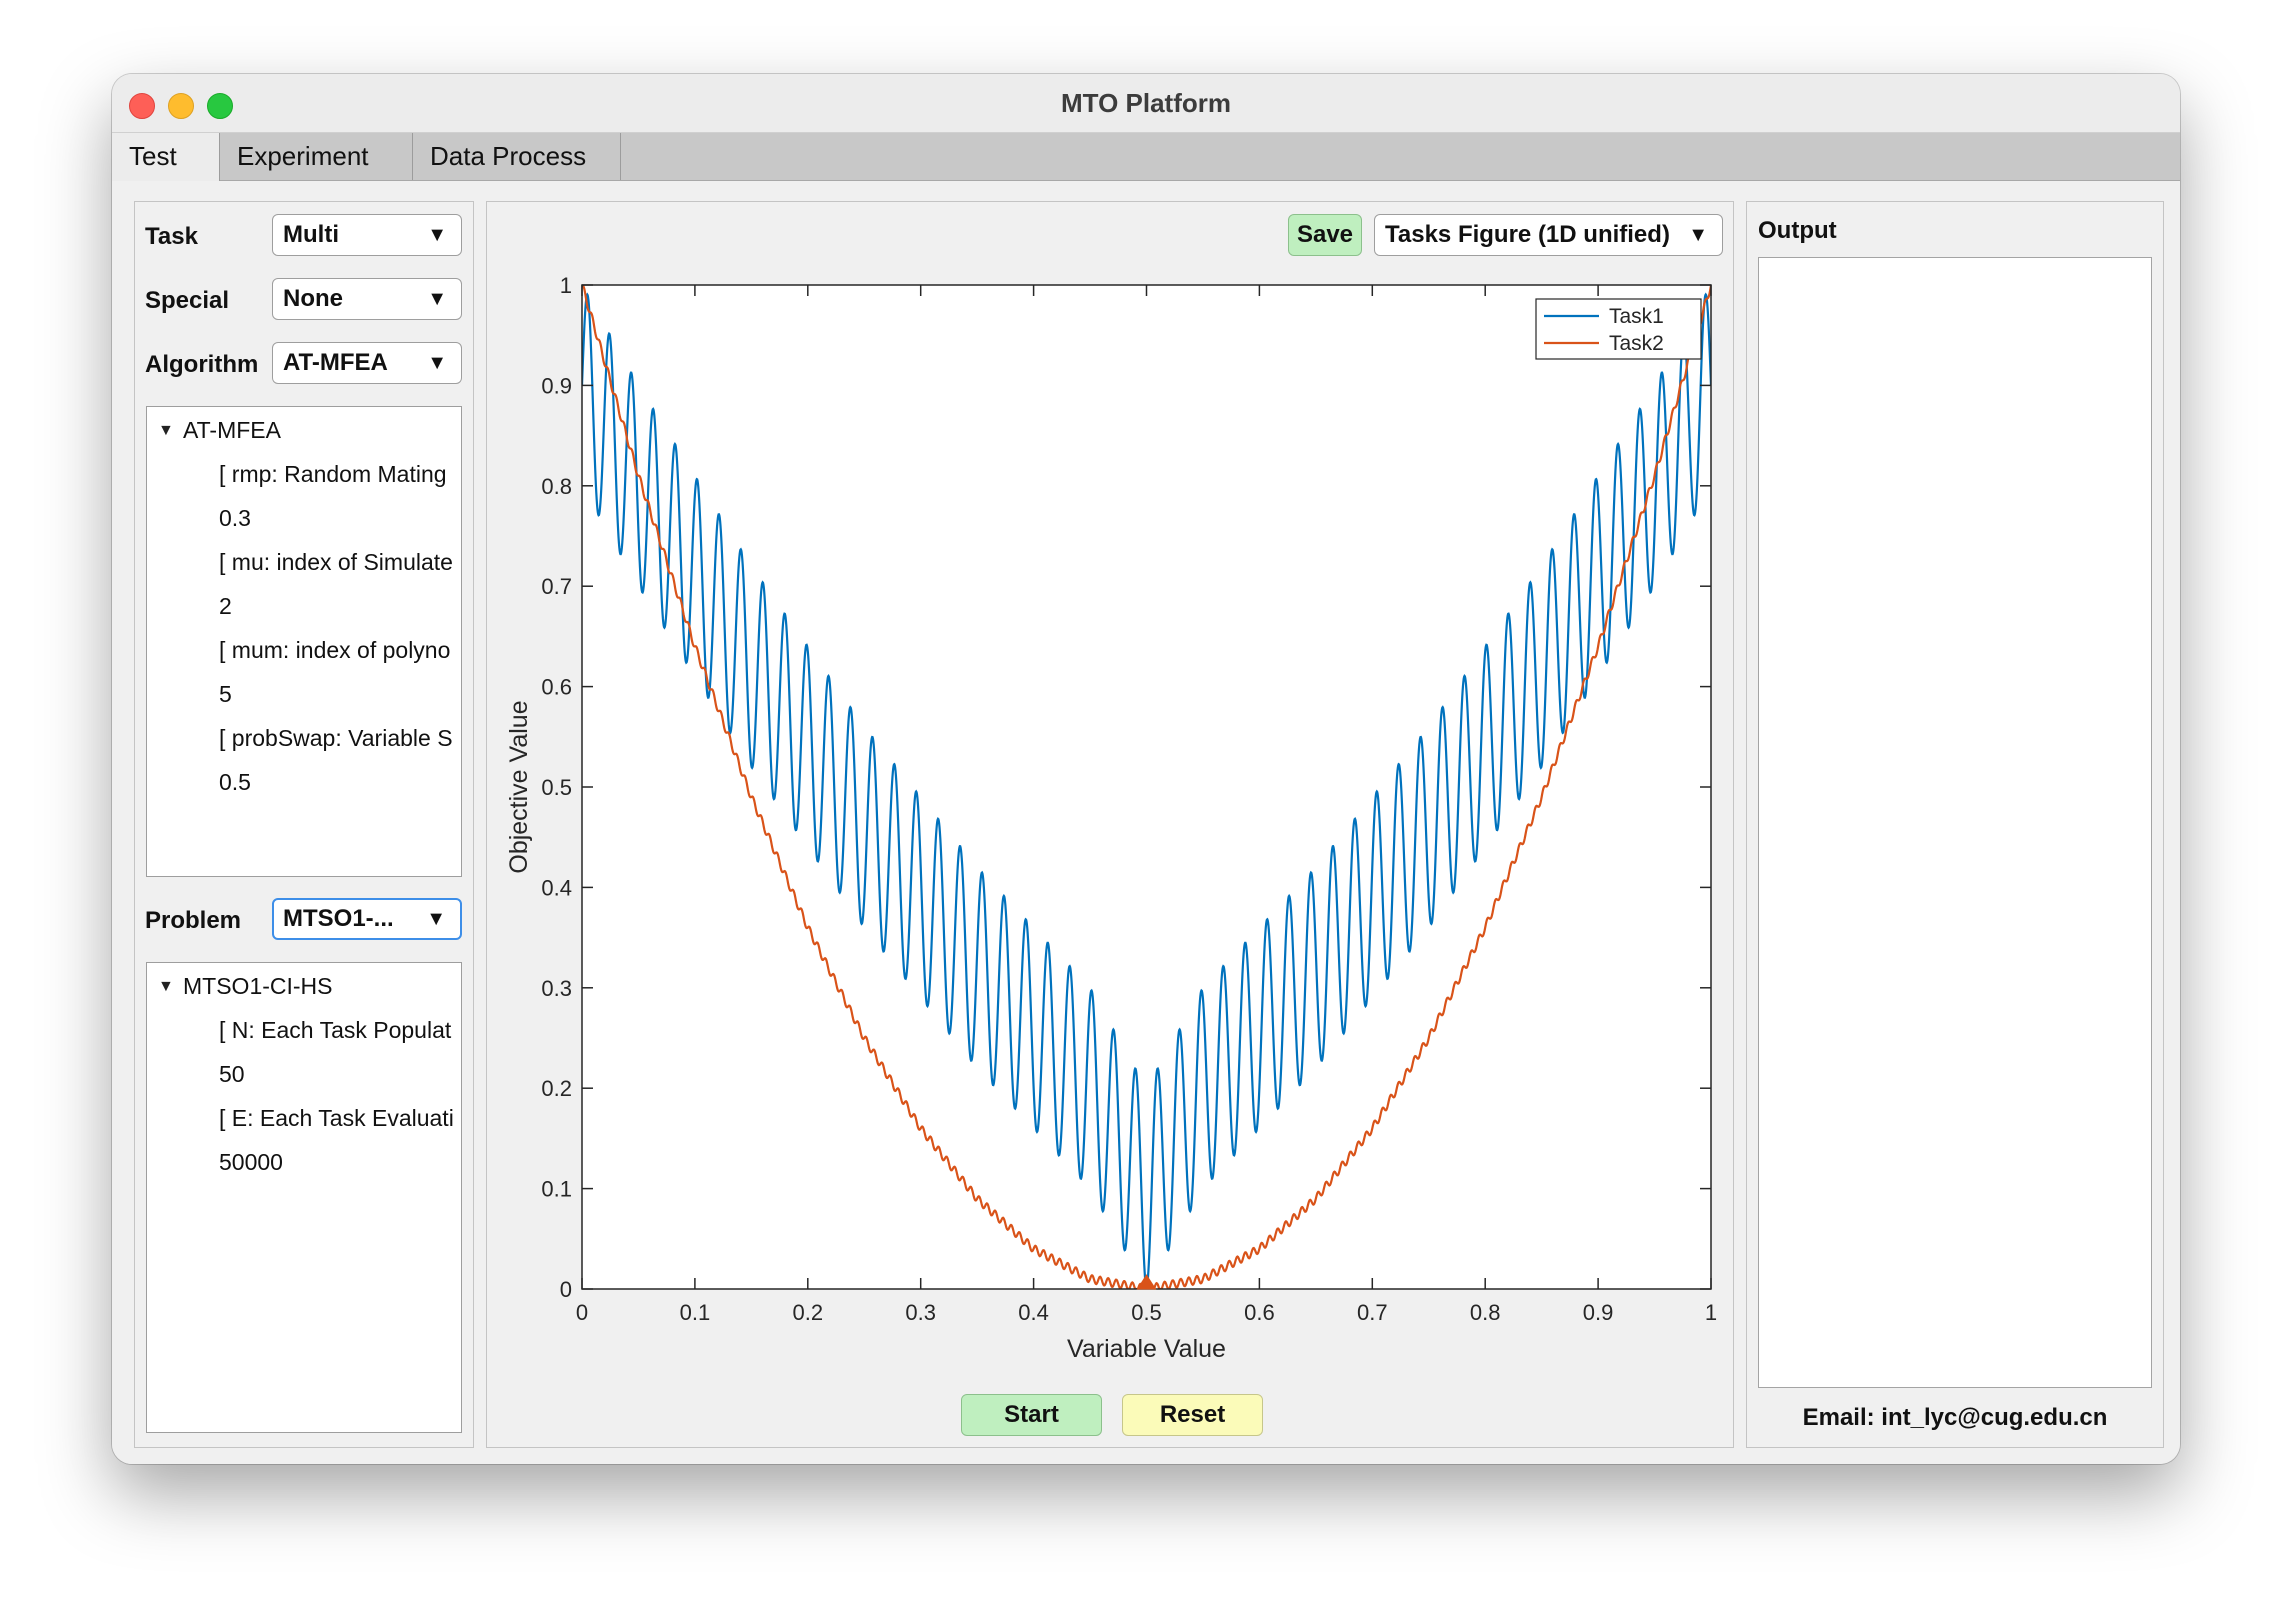  What do you see at coordinates (1033, 1312) in the screenshot?
I see `x-tick-label: 0.4` at bounding box center [1033, 1312].